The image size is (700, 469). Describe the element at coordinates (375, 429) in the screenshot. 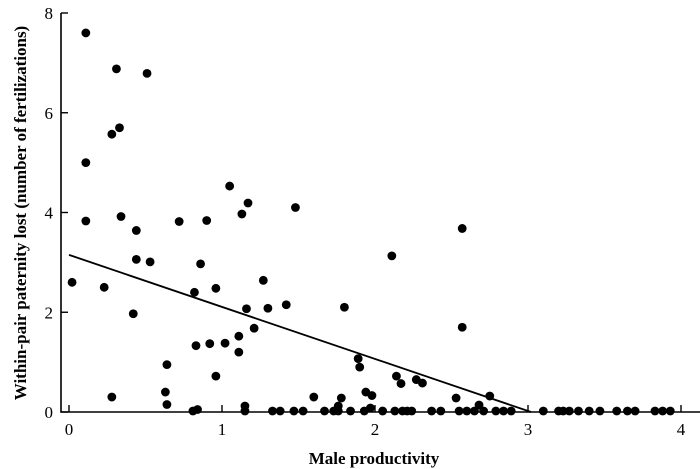

I see `x-tick-label-2: 2` at that location.